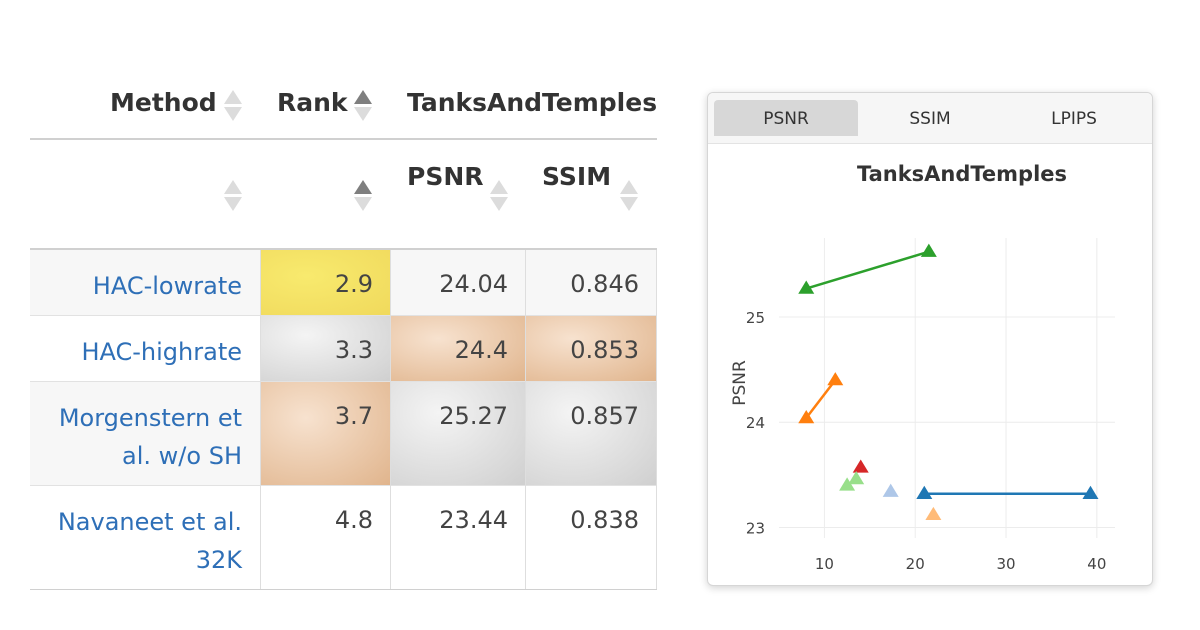 The height and width of the screenshot is (630, 1200). I want to click on method-cell: HAC-highrate, so click(145, 348).